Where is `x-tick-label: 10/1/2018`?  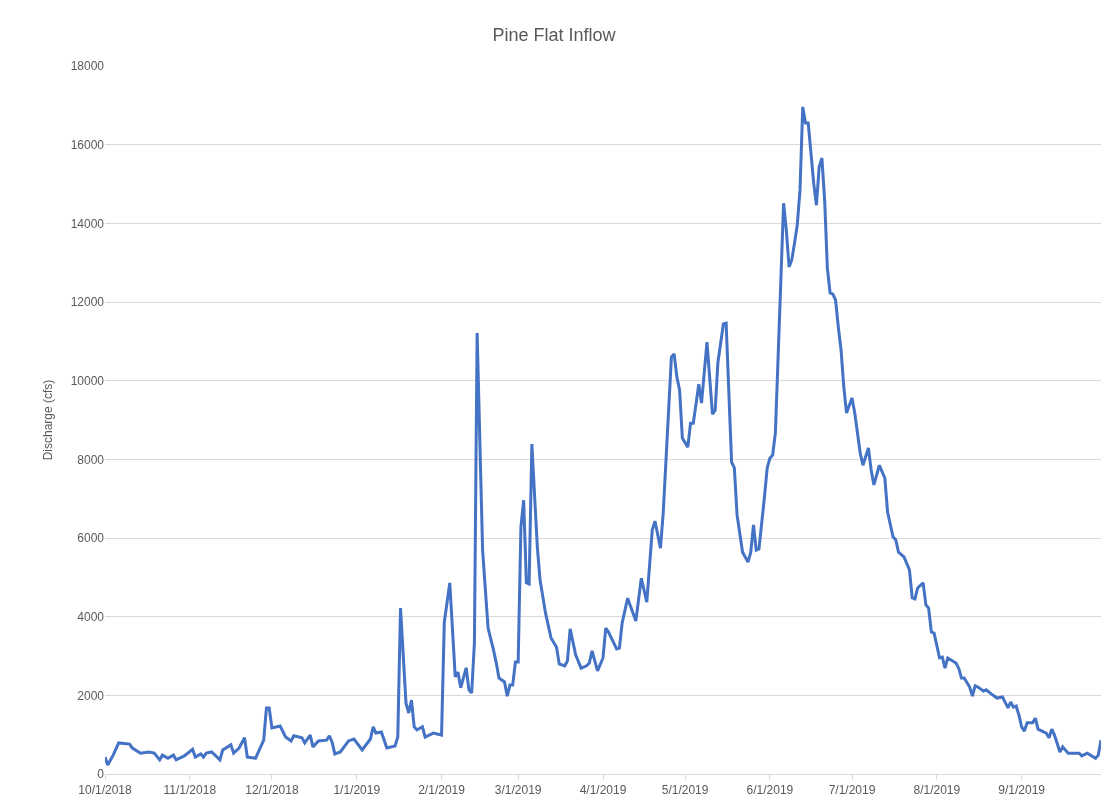
x-tick-label: 10/1/2018 is located at coordinates (105, 790).